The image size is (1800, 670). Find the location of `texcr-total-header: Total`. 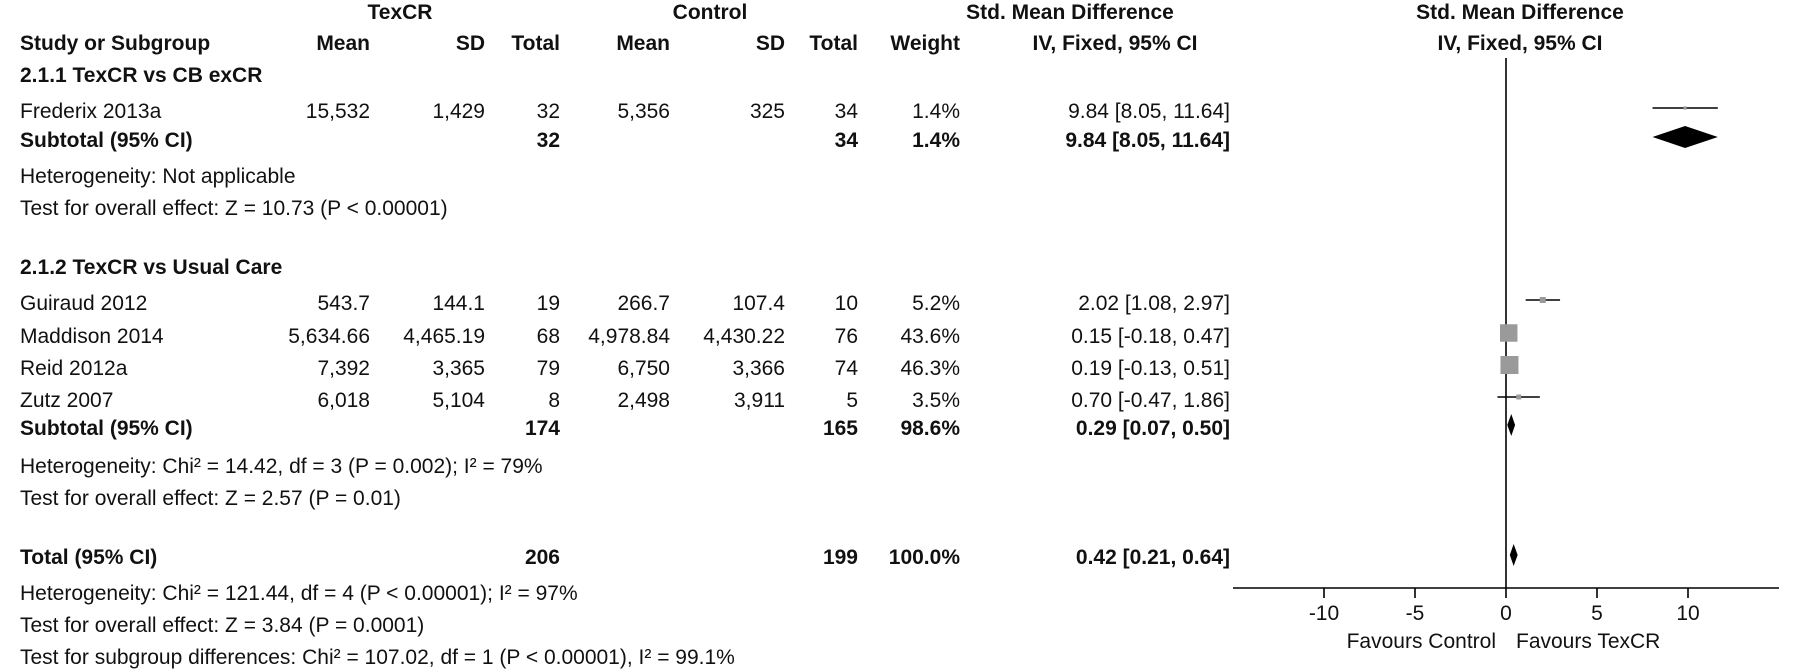

texcr-total-header: Total is located at coordinates (535, 43).